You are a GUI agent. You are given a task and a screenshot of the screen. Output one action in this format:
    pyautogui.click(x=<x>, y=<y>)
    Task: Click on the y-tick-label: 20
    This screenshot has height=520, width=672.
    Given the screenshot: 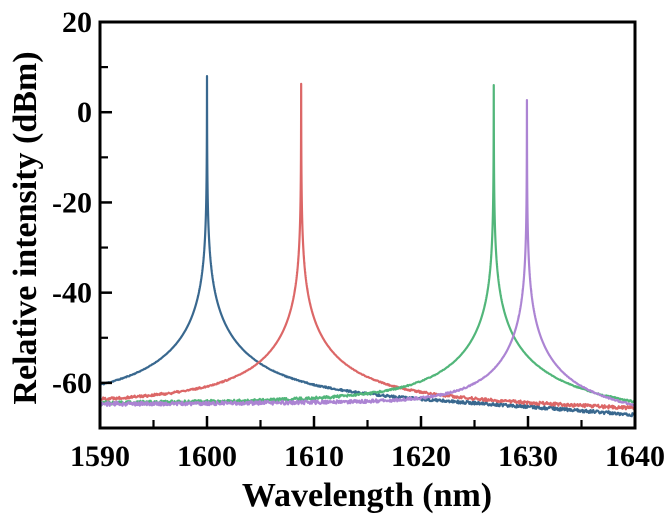 What is the action you would take?
    pyautogui.click(x=77, y=22)
    